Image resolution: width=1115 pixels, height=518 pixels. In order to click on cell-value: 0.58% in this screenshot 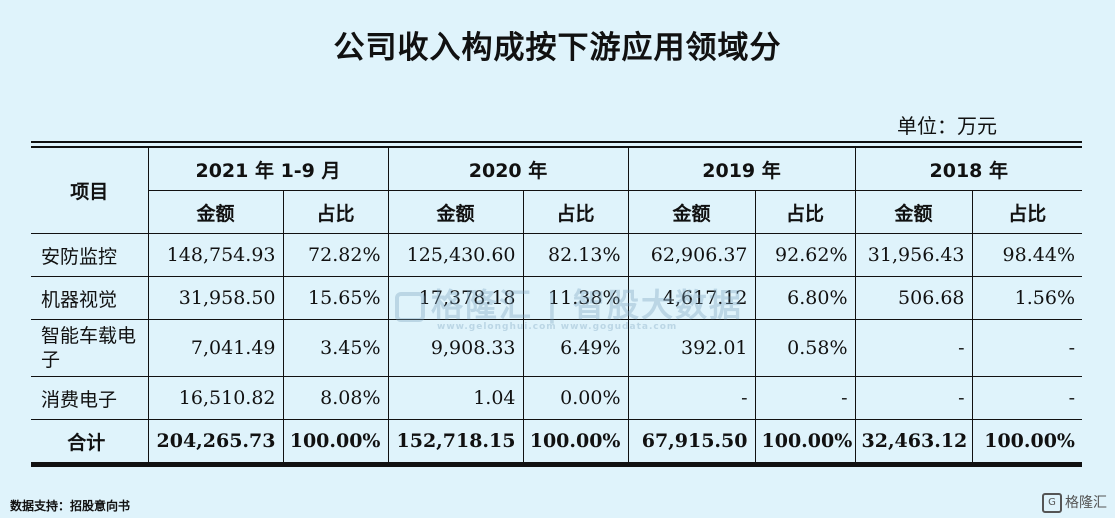, I will do `click(805, 348)`.